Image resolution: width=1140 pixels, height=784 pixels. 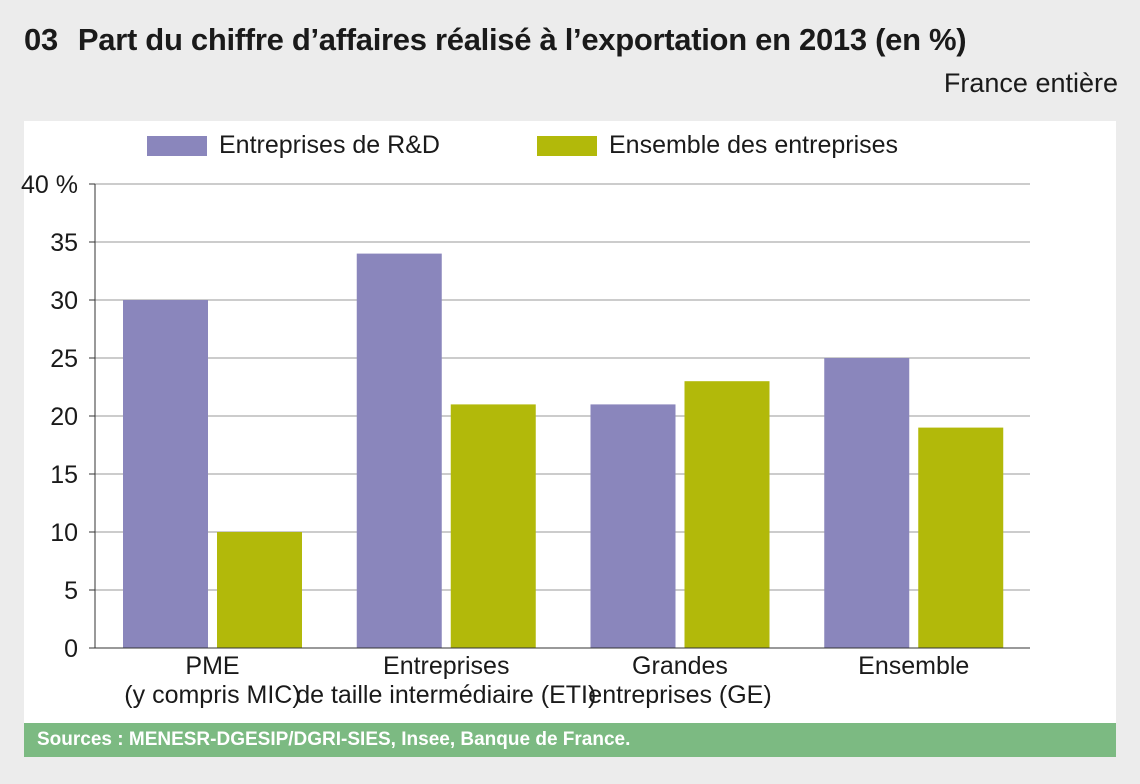 What do you see at coordinates (64, 301) in the screenshot?
I see `y-tick-label: 30` at bounding box center [64, 301].